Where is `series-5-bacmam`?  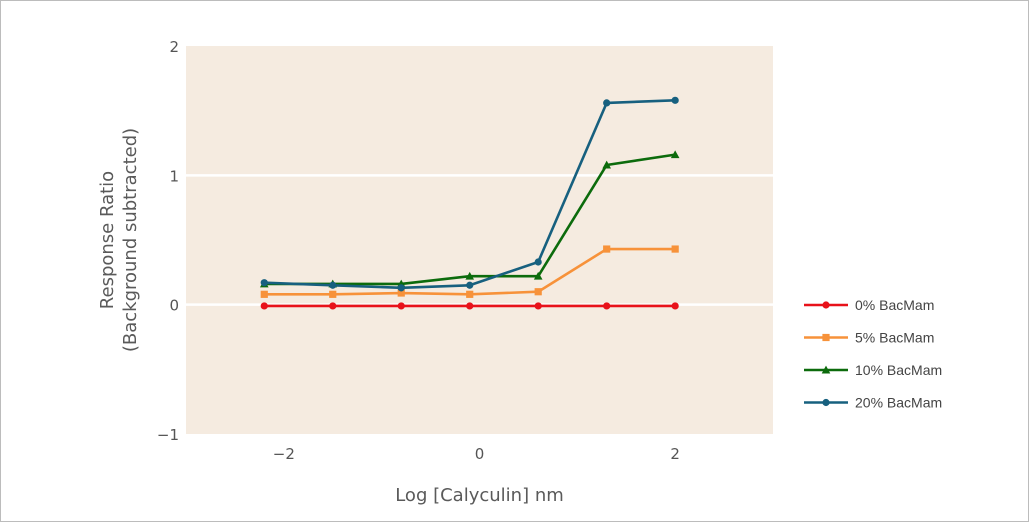
series-5-bacmam is located at coordinates (469, 271).